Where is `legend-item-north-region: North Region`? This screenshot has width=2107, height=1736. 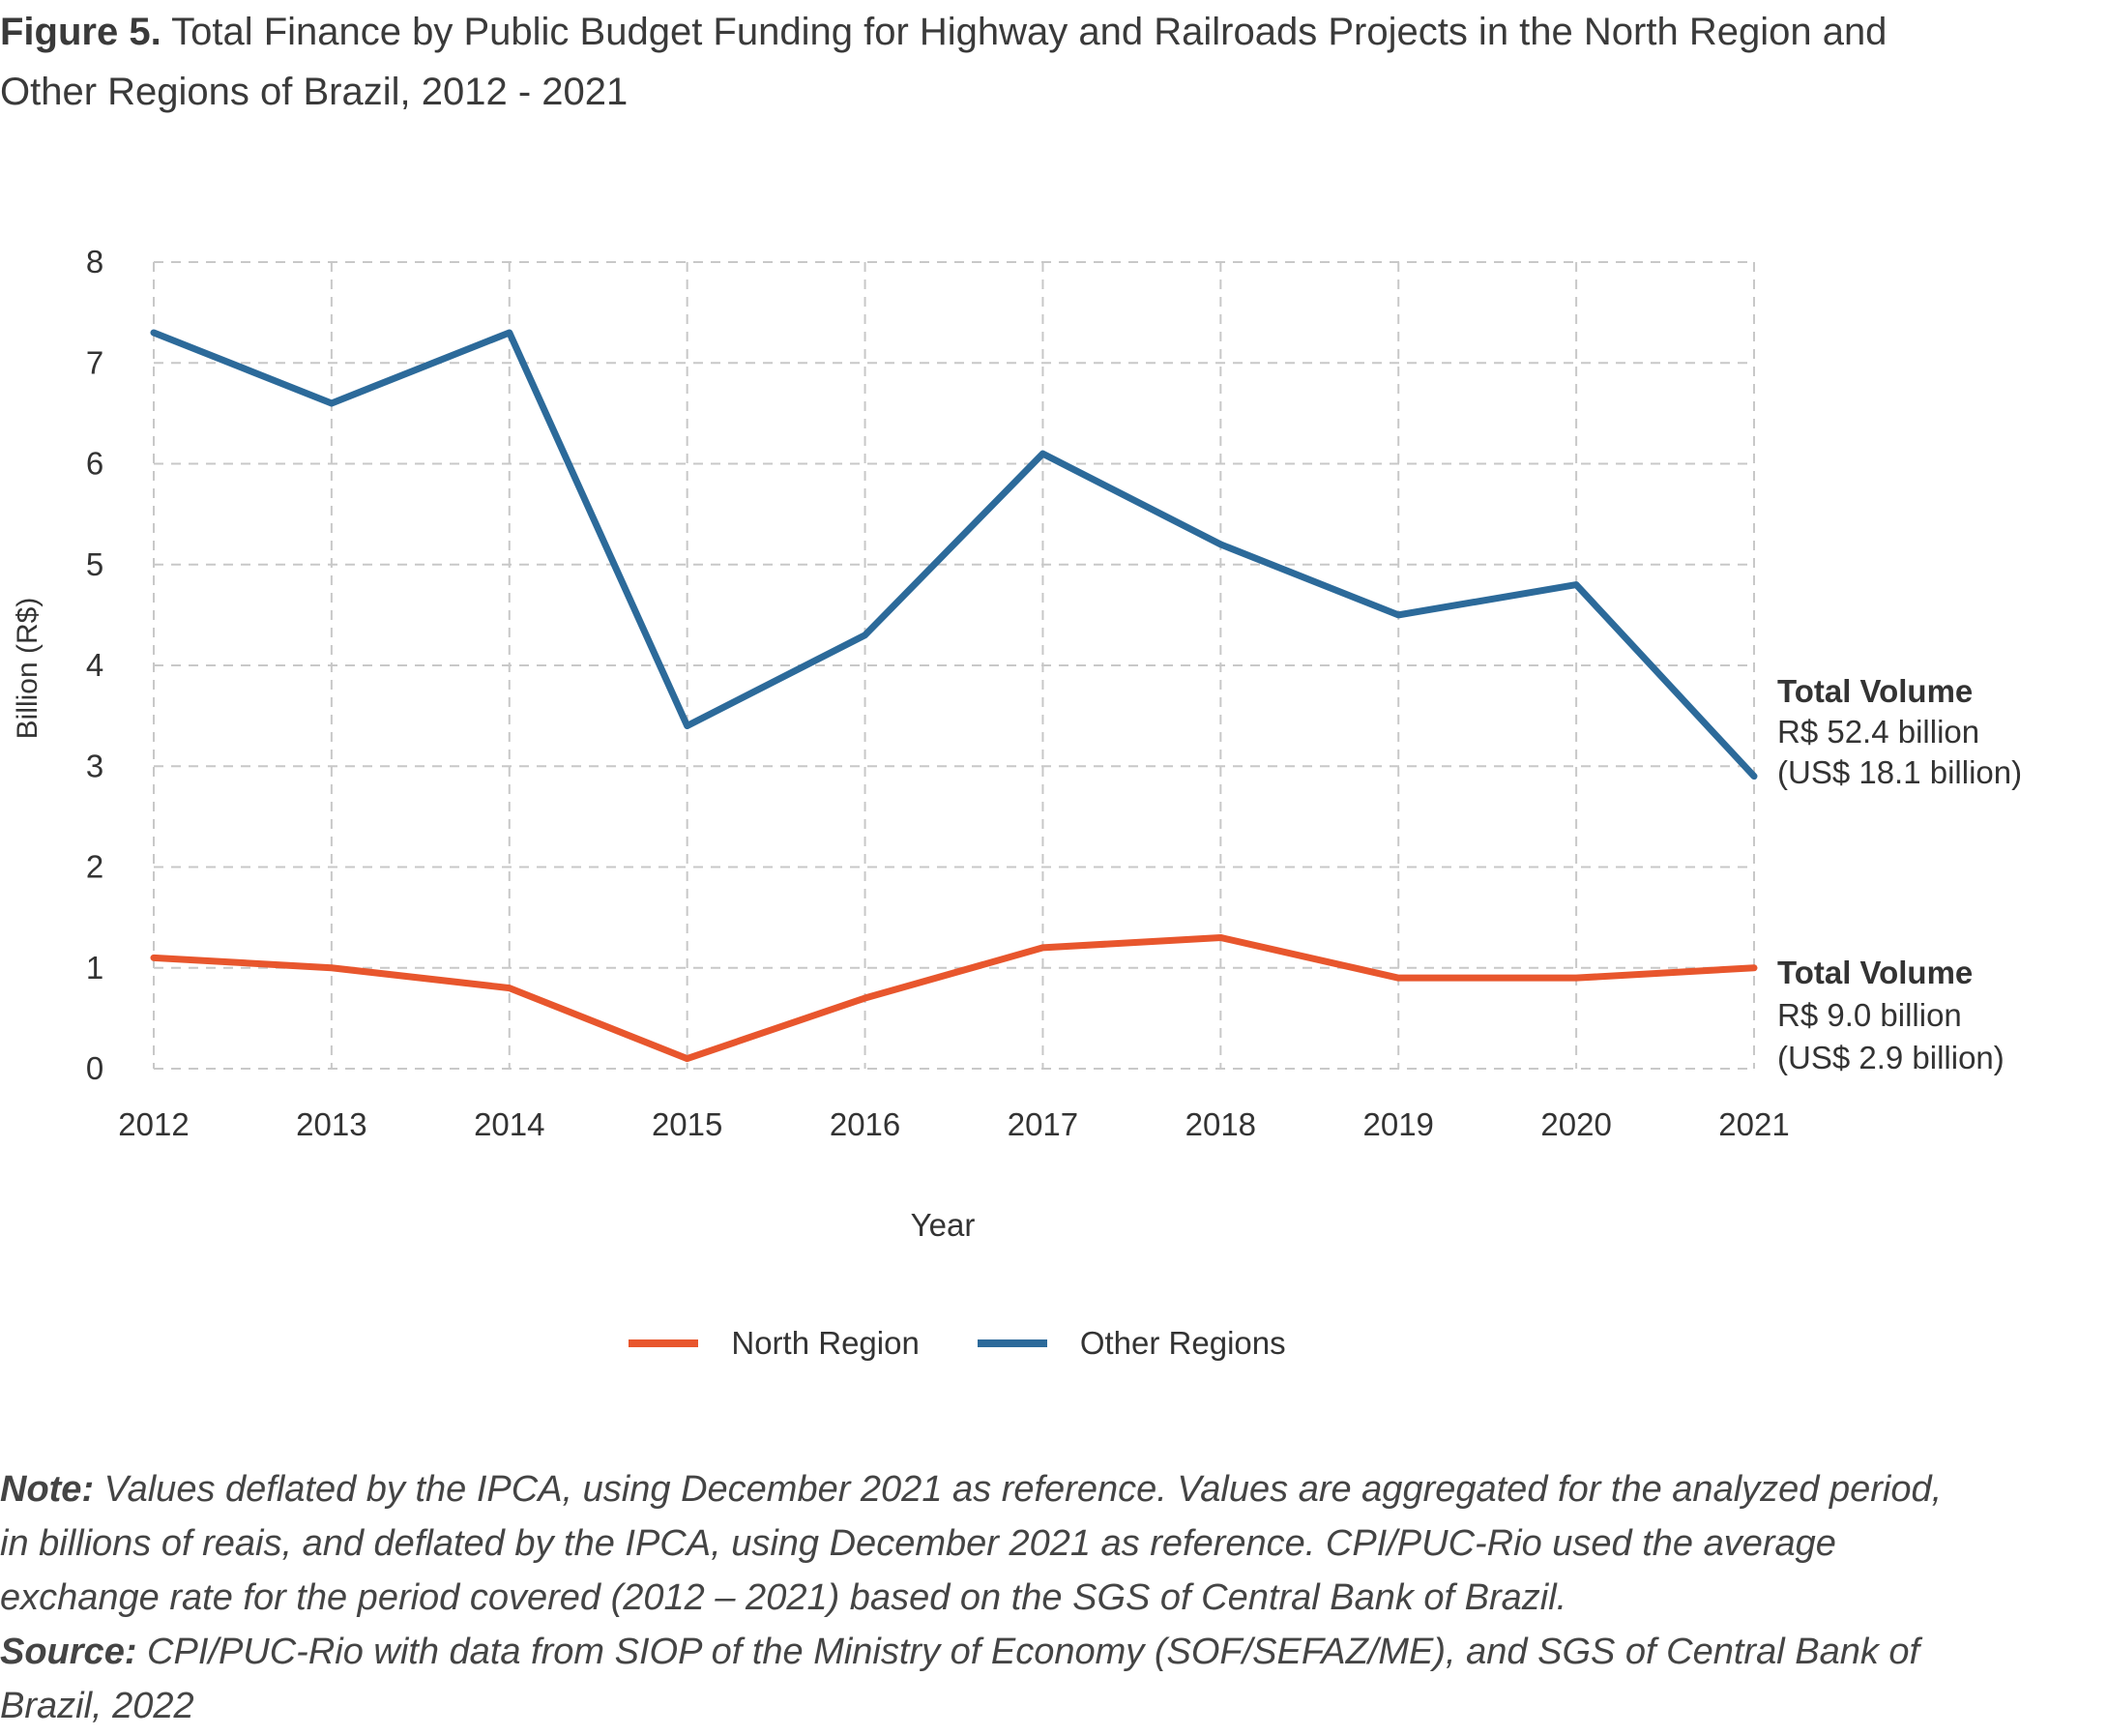 legend-item-north-region: North Region is located at coordinates (774, 1343).